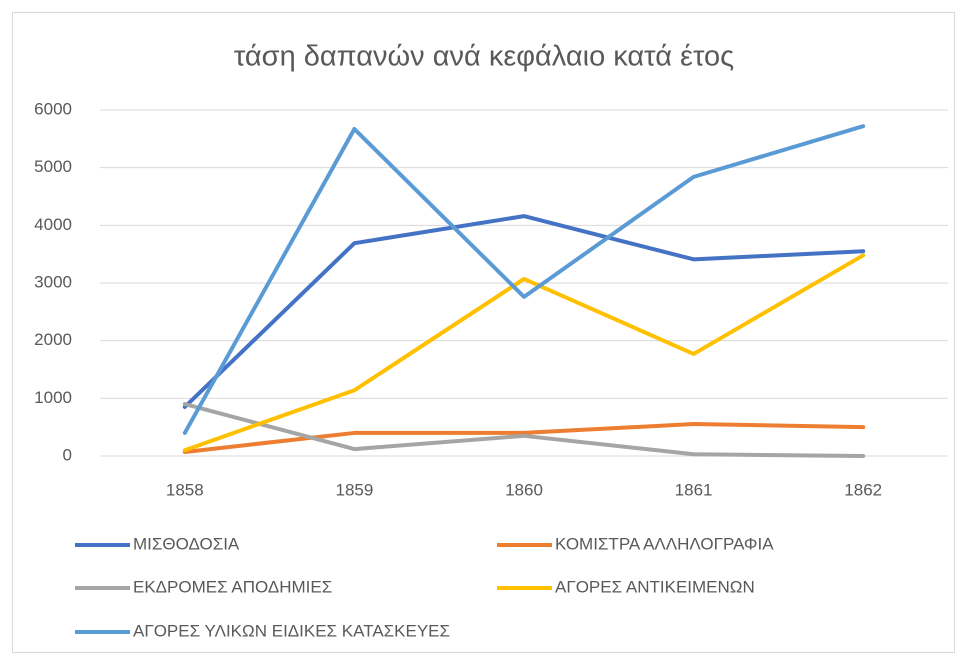 This screenshot has height=658, width=968. What do you see at coordinates (863, 489) in the screenshot?
I see `x-tick-label: 1862` at bounding box center [863, 489].